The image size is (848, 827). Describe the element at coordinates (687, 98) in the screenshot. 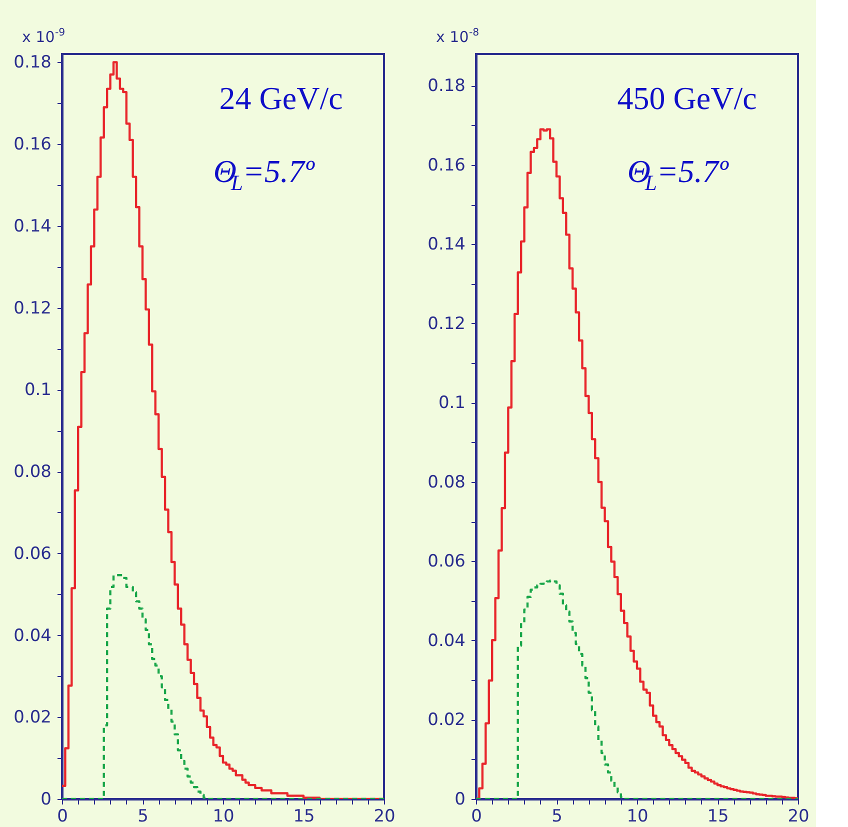

I see `annotation: 450 GeV/c` at that location.